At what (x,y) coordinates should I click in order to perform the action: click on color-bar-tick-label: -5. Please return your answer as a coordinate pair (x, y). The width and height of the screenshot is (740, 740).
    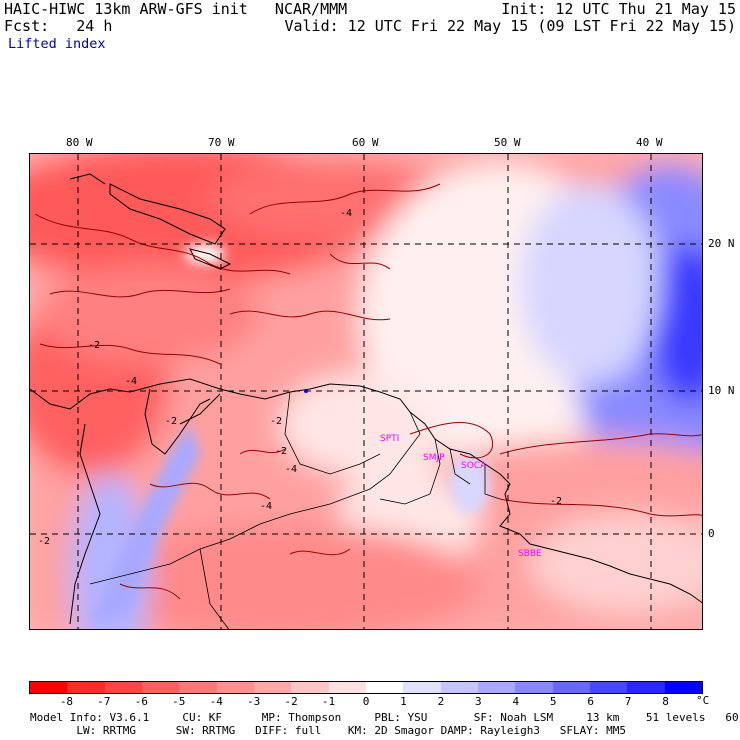
    Looking at the image, I should click on (179, 701).